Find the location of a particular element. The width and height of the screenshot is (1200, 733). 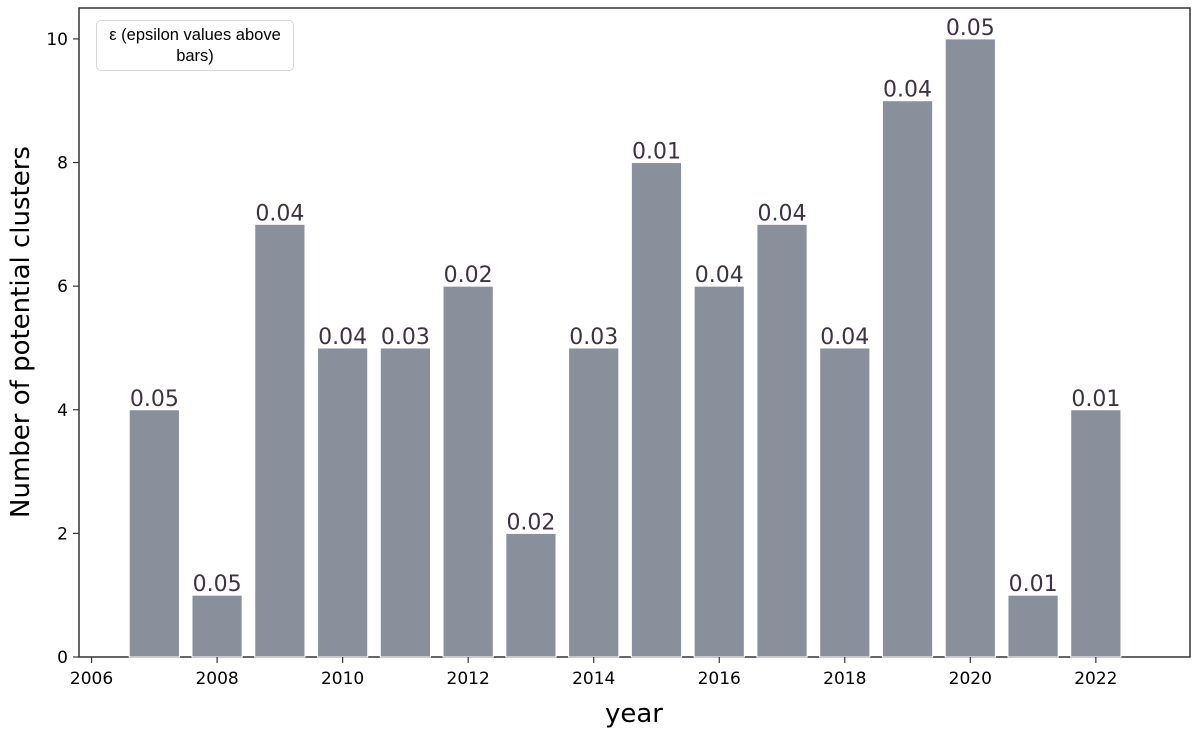

bar-2007 is located at coordinates (154, 533).